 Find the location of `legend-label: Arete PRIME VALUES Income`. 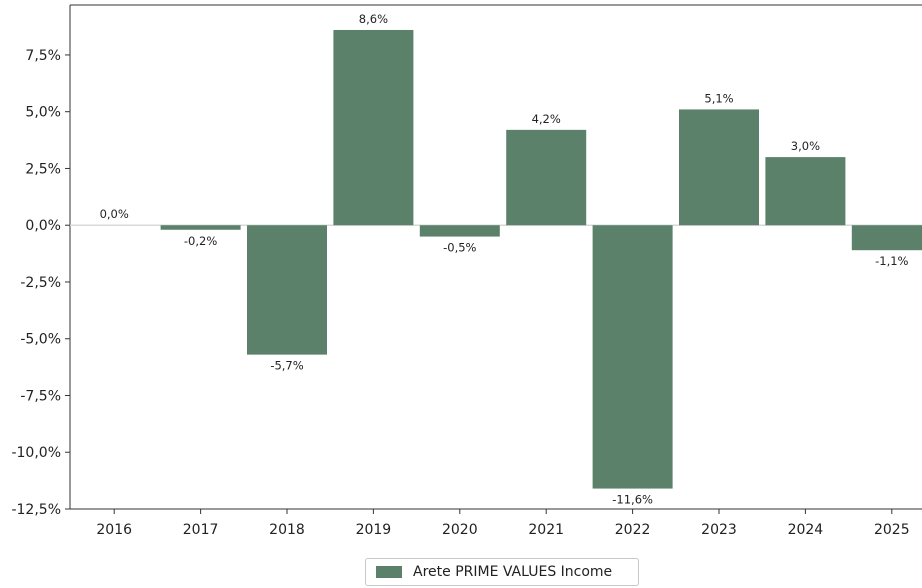

legend-label: Arete PRIME VALUES Income is located at coordinates (513, 572).